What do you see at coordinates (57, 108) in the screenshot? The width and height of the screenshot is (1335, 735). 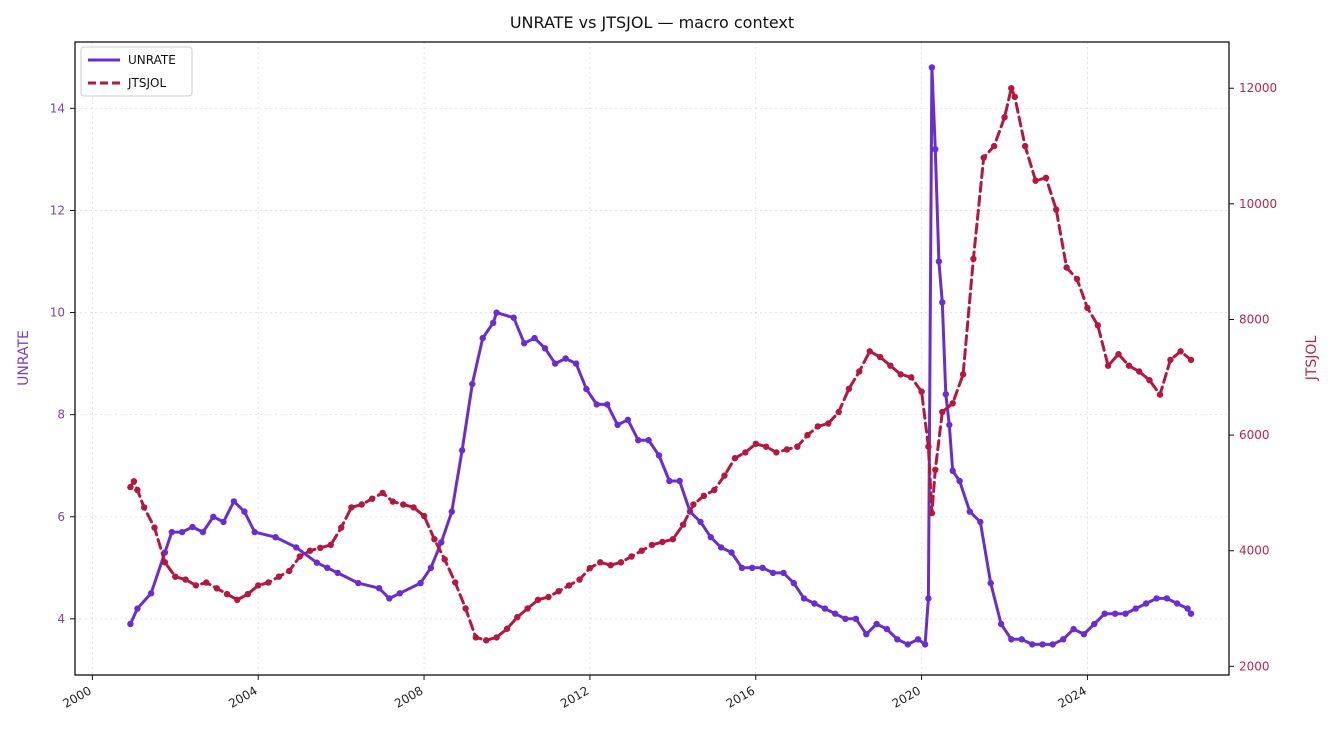 I see `y-left-tick-label: 14` at bounding box center [57, 108].